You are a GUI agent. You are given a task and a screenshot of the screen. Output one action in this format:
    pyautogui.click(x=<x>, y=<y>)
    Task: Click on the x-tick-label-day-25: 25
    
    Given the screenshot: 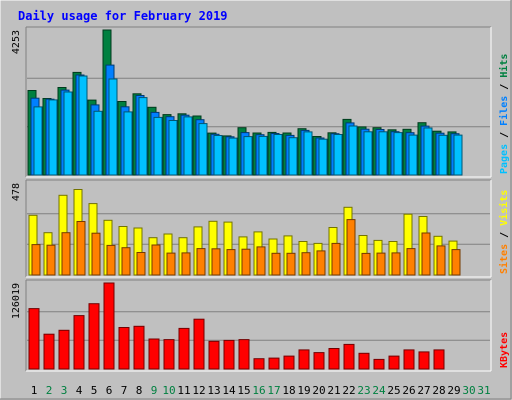 What is the action you would take?
    pyautogui.click(x=393, y=390)
    